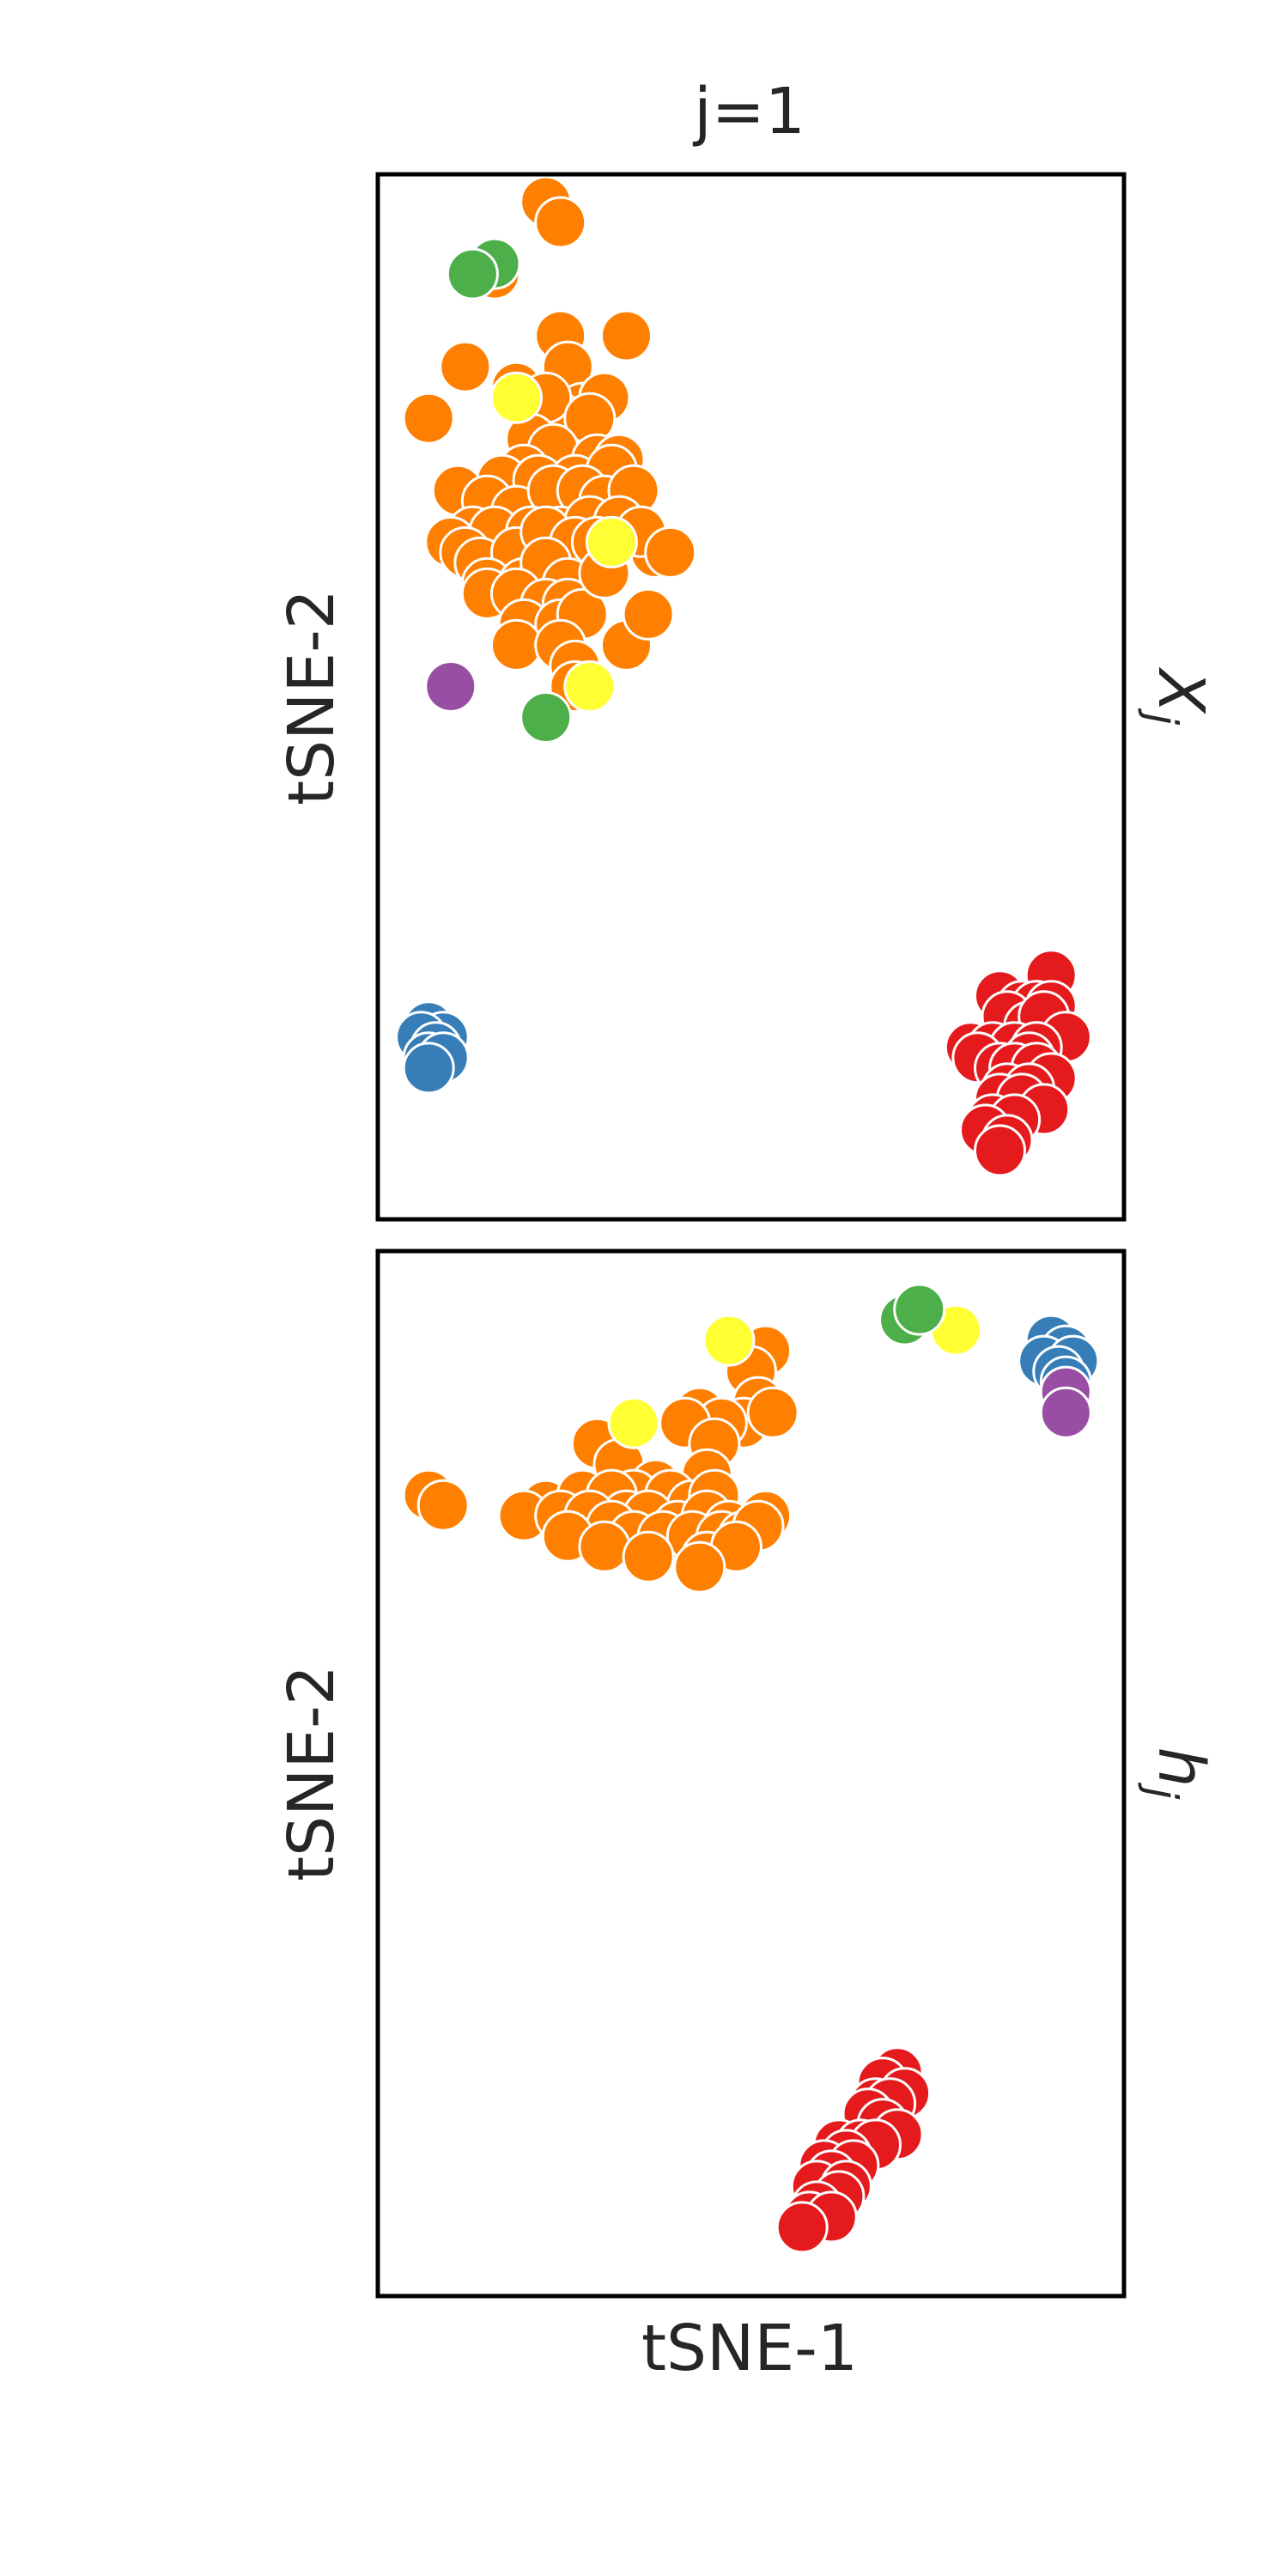 The image size is (1288, 2576). I want to click on row-label-top: Xj, so click(1177, 696).